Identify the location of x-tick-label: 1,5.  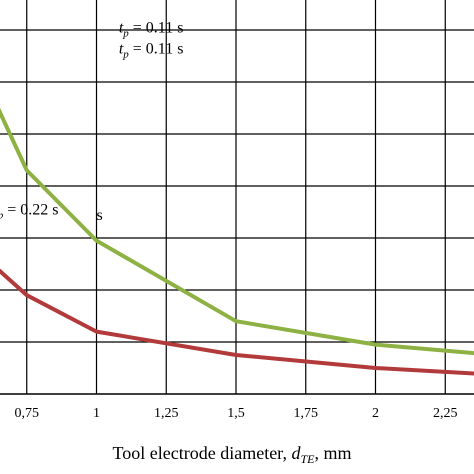
(236, 413).